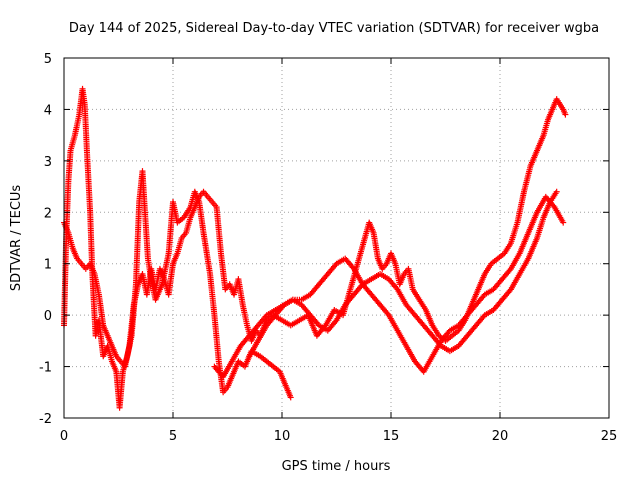  I want to click on y-tick-label: 1, so click(48, 265).